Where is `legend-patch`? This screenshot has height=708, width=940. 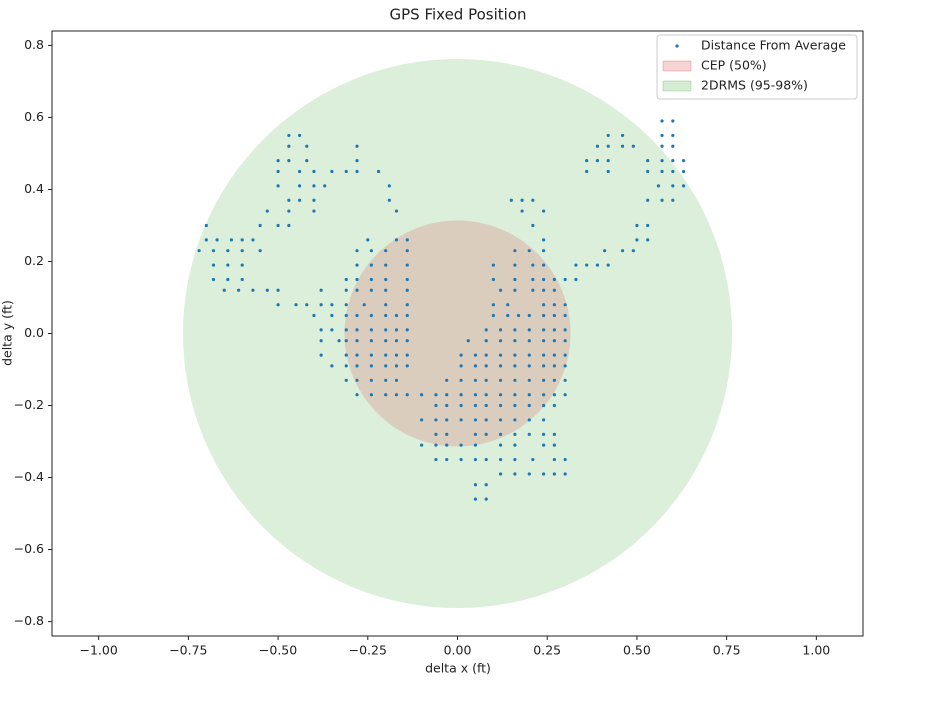 legend-patch is located at coordinates (677, 86).